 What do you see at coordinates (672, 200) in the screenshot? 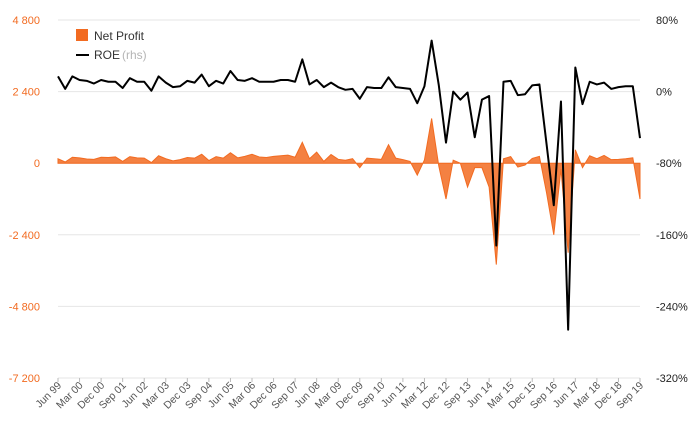
I see `right-axis: 80% 0% -80% -160% -240% -320%` at bounding box center [672, 200].